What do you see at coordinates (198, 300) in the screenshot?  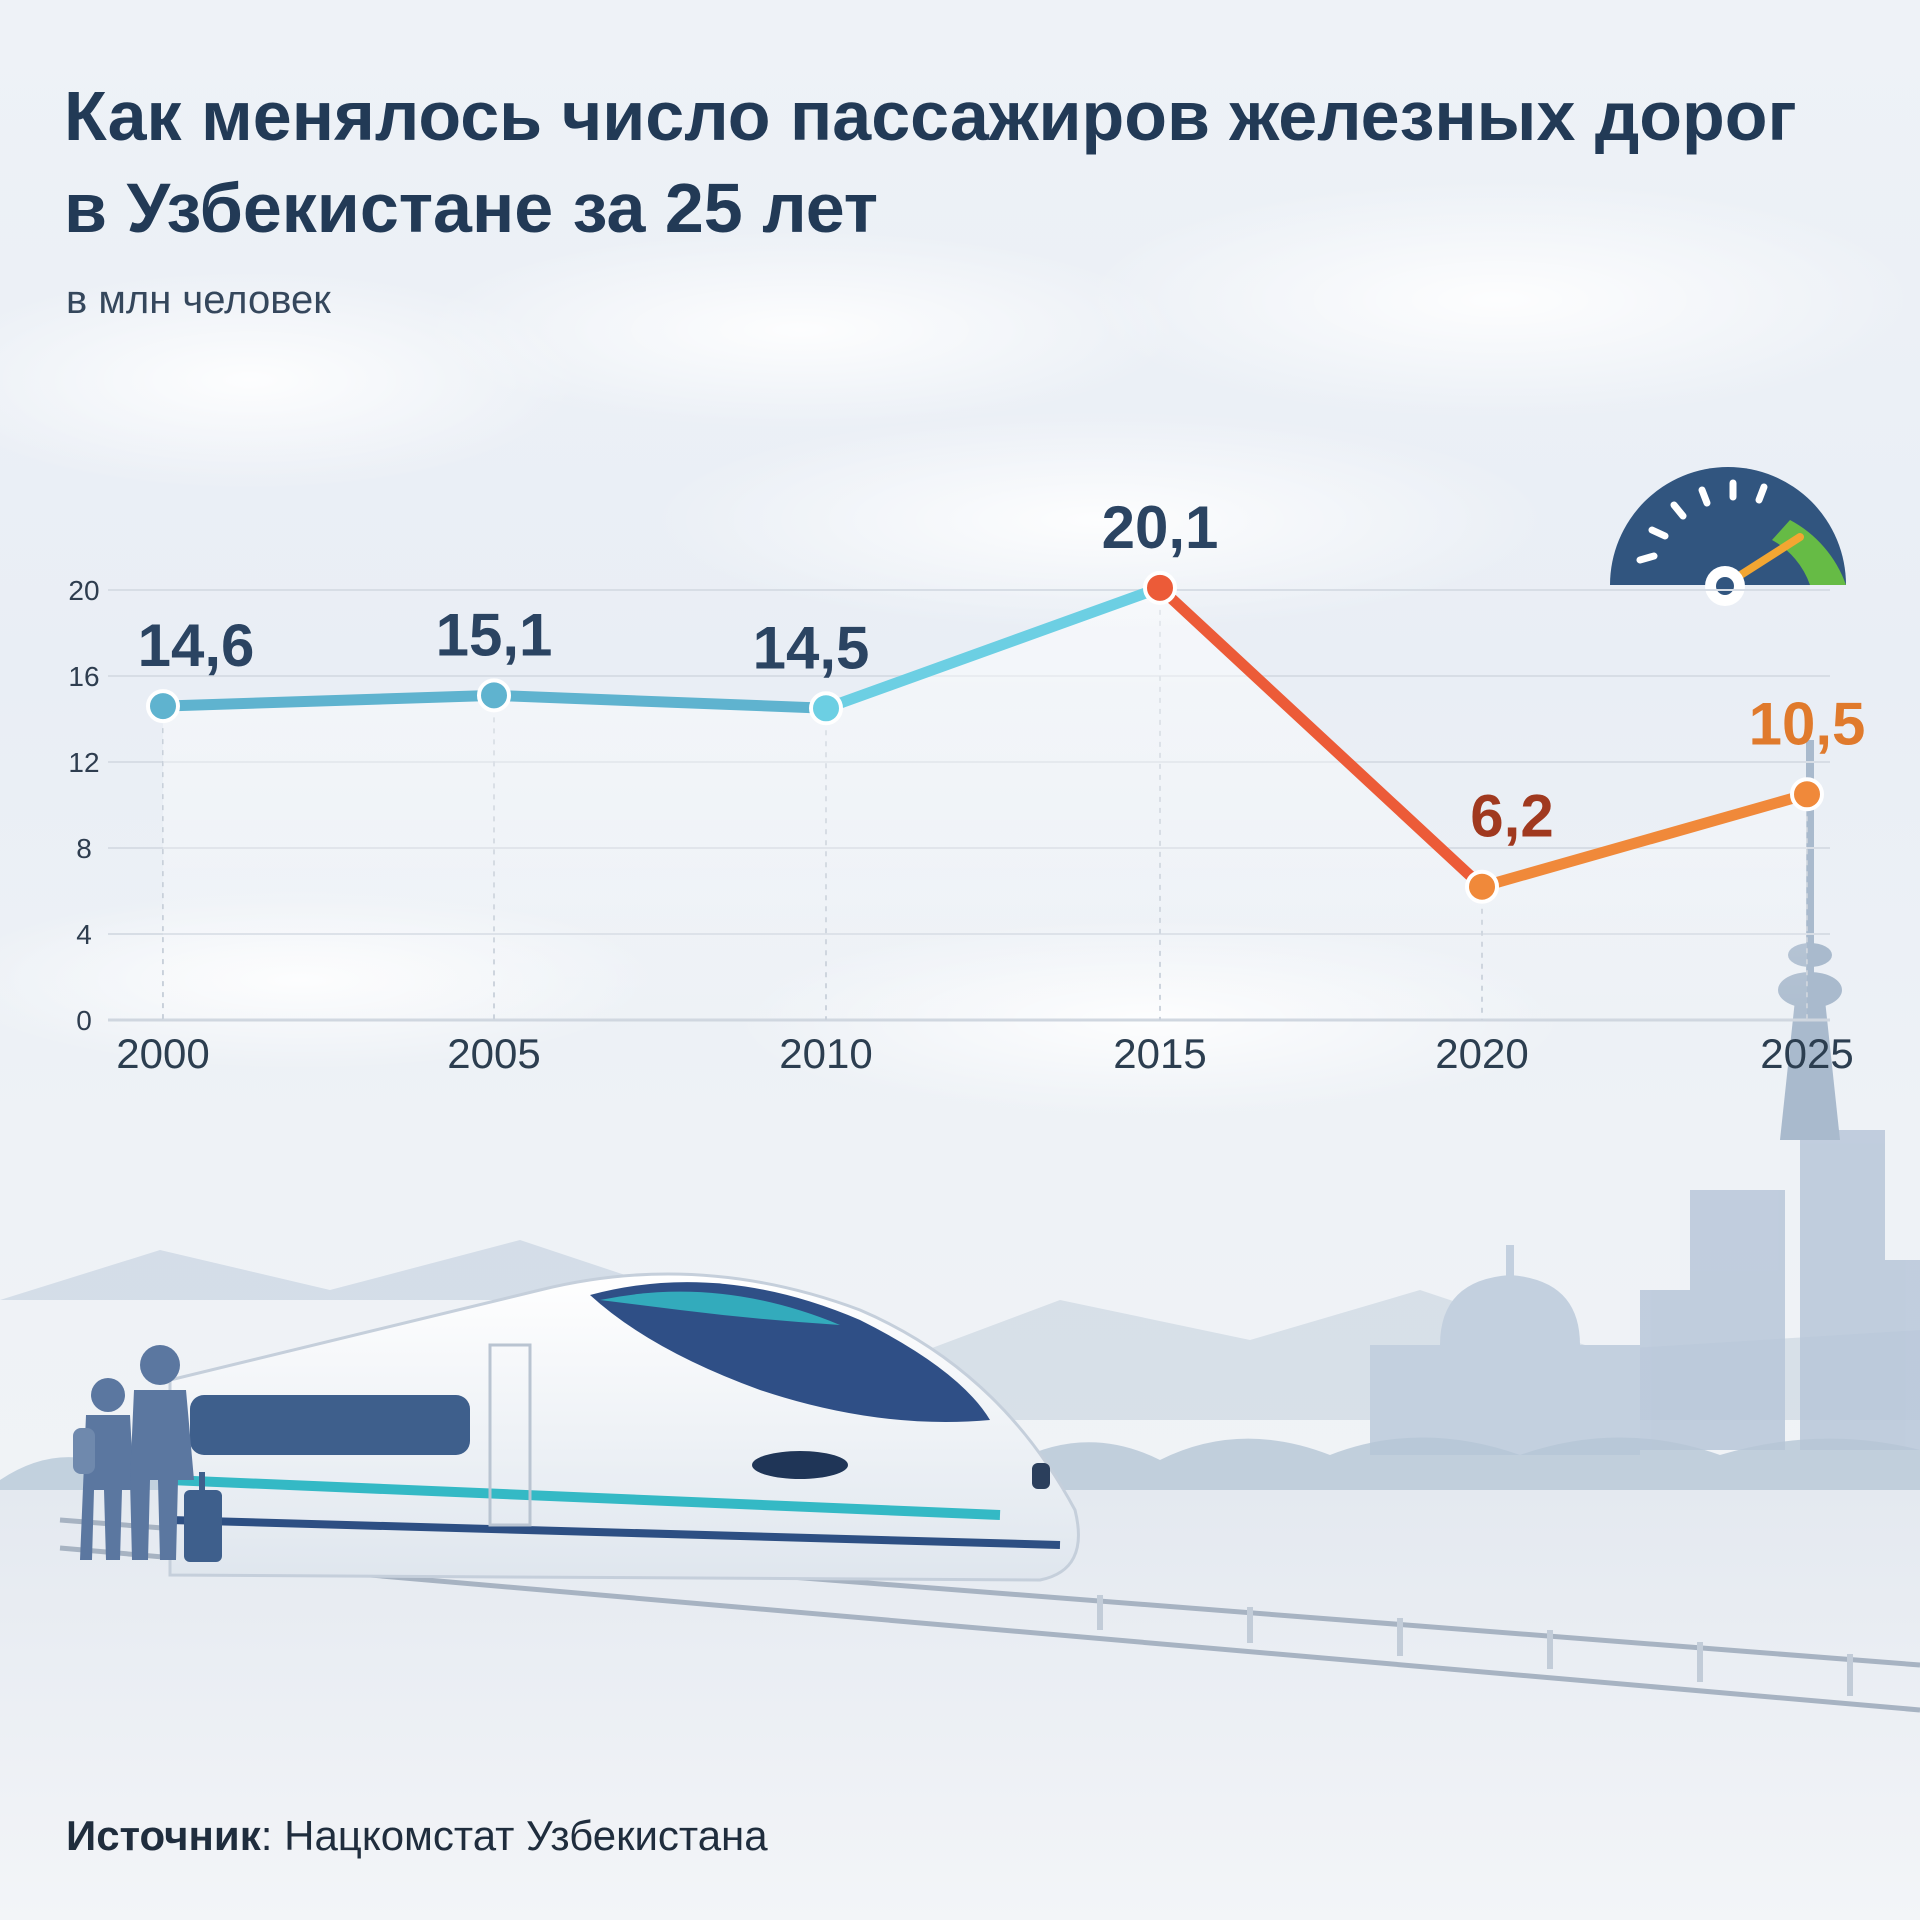 I see `chart-subtitle: в млн человек` at bounding box center [198, 300].